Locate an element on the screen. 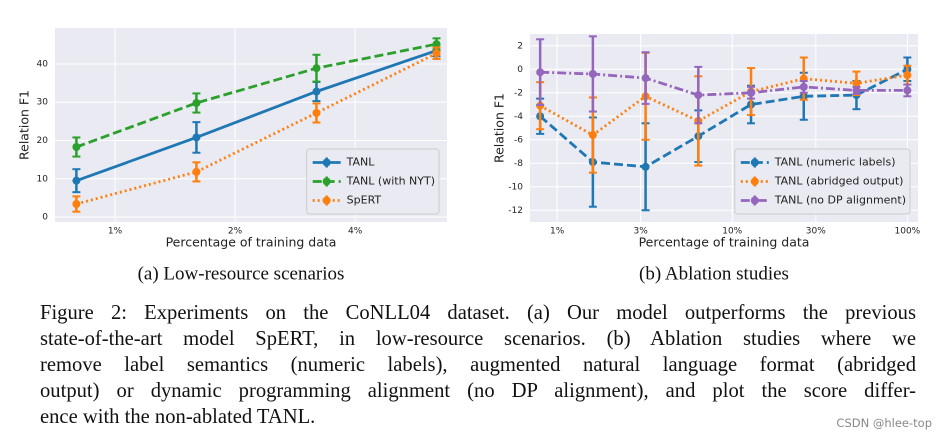 The image size is (942, 442). y-tick-label: 20 is located at coordinates (43, 141).